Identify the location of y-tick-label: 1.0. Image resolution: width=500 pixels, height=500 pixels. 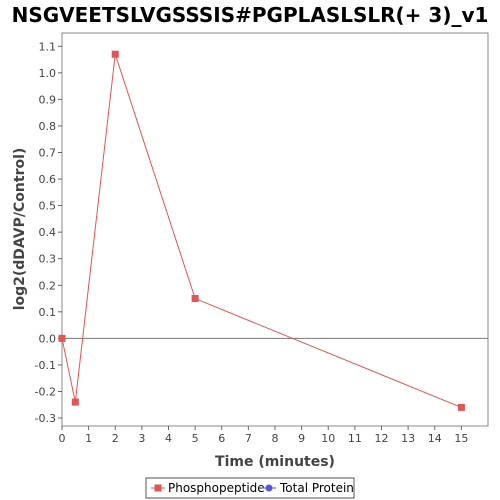
(48, 73).